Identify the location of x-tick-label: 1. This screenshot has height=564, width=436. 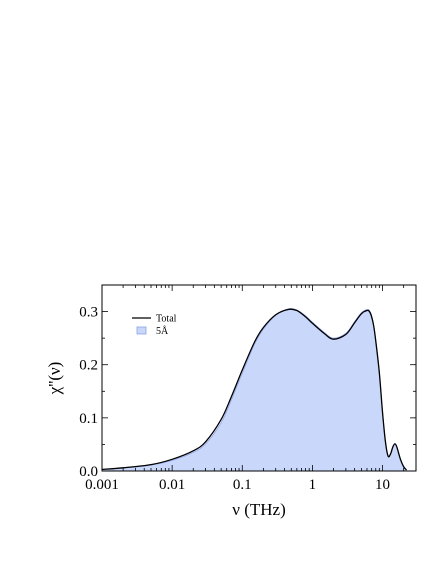
(313, 485).